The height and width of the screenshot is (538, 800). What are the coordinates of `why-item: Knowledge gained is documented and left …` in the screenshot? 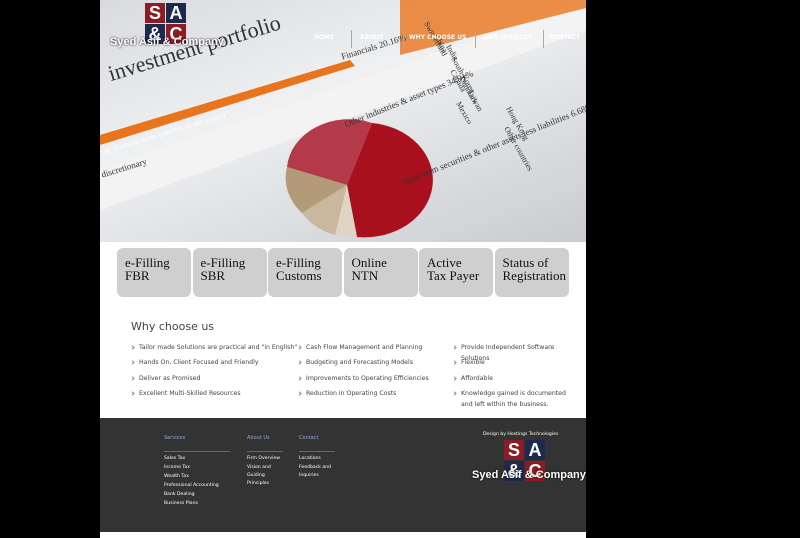 It's located at (512, 399).